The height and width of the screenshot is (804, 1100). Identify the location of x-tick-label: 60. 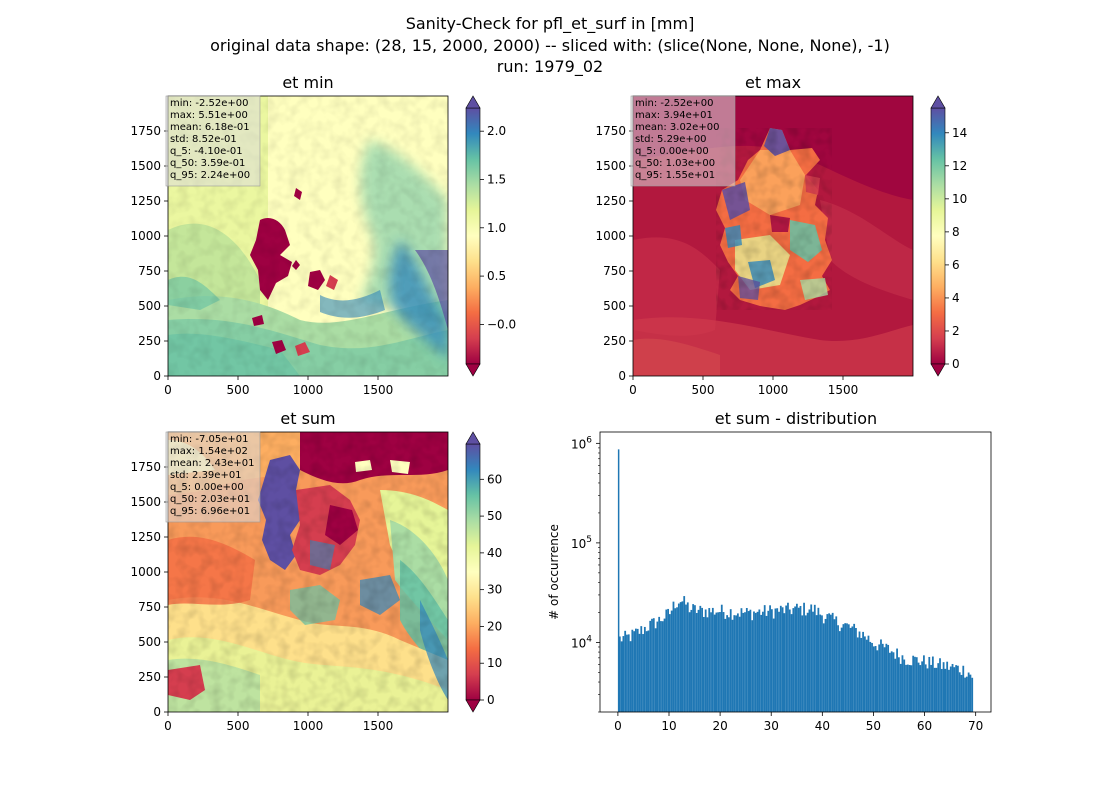
(924, 726).